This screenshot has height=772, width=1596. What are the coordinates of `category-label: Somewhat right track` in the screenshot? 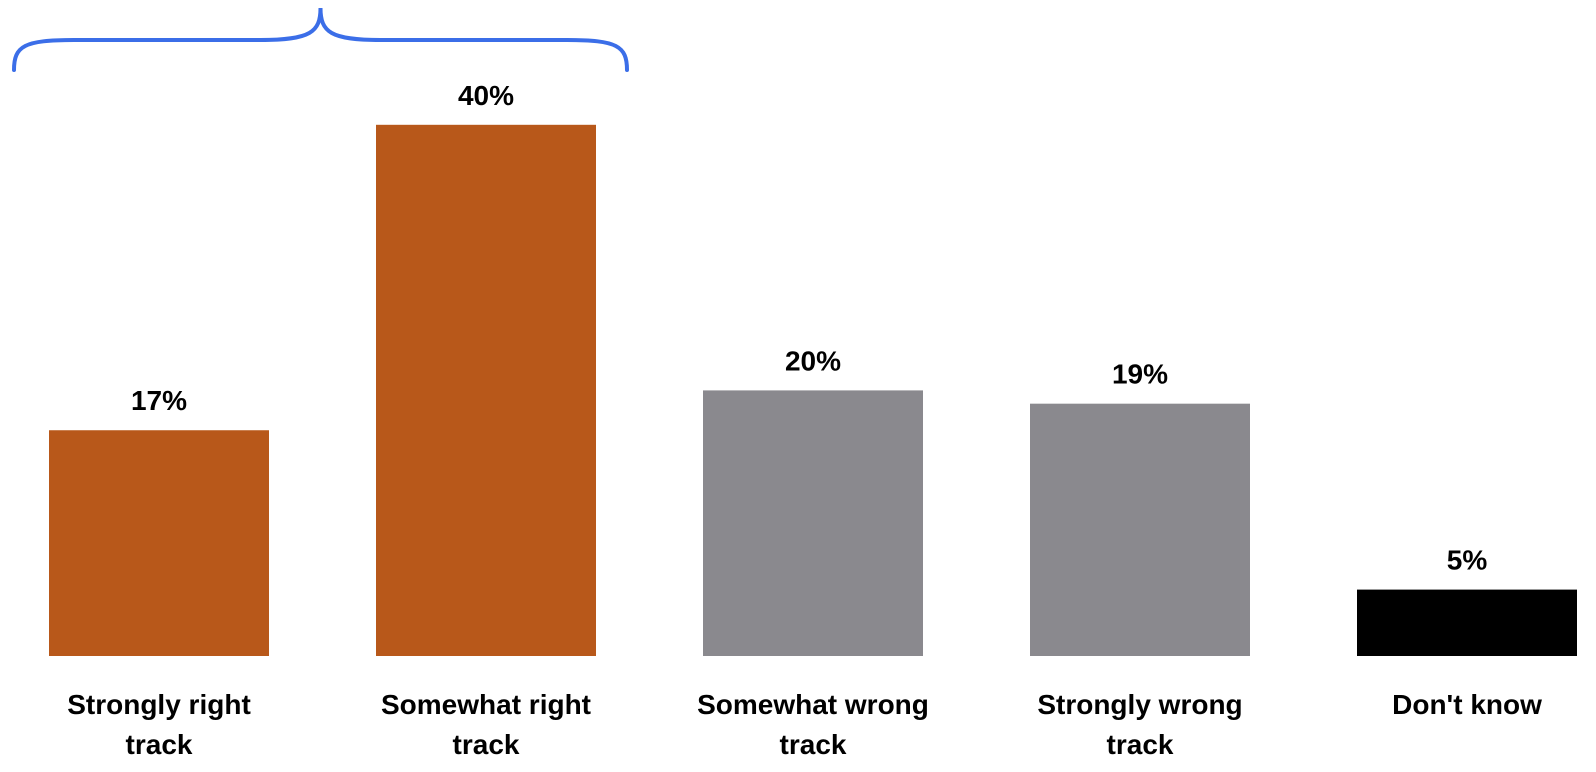 It's located at (486, 724).